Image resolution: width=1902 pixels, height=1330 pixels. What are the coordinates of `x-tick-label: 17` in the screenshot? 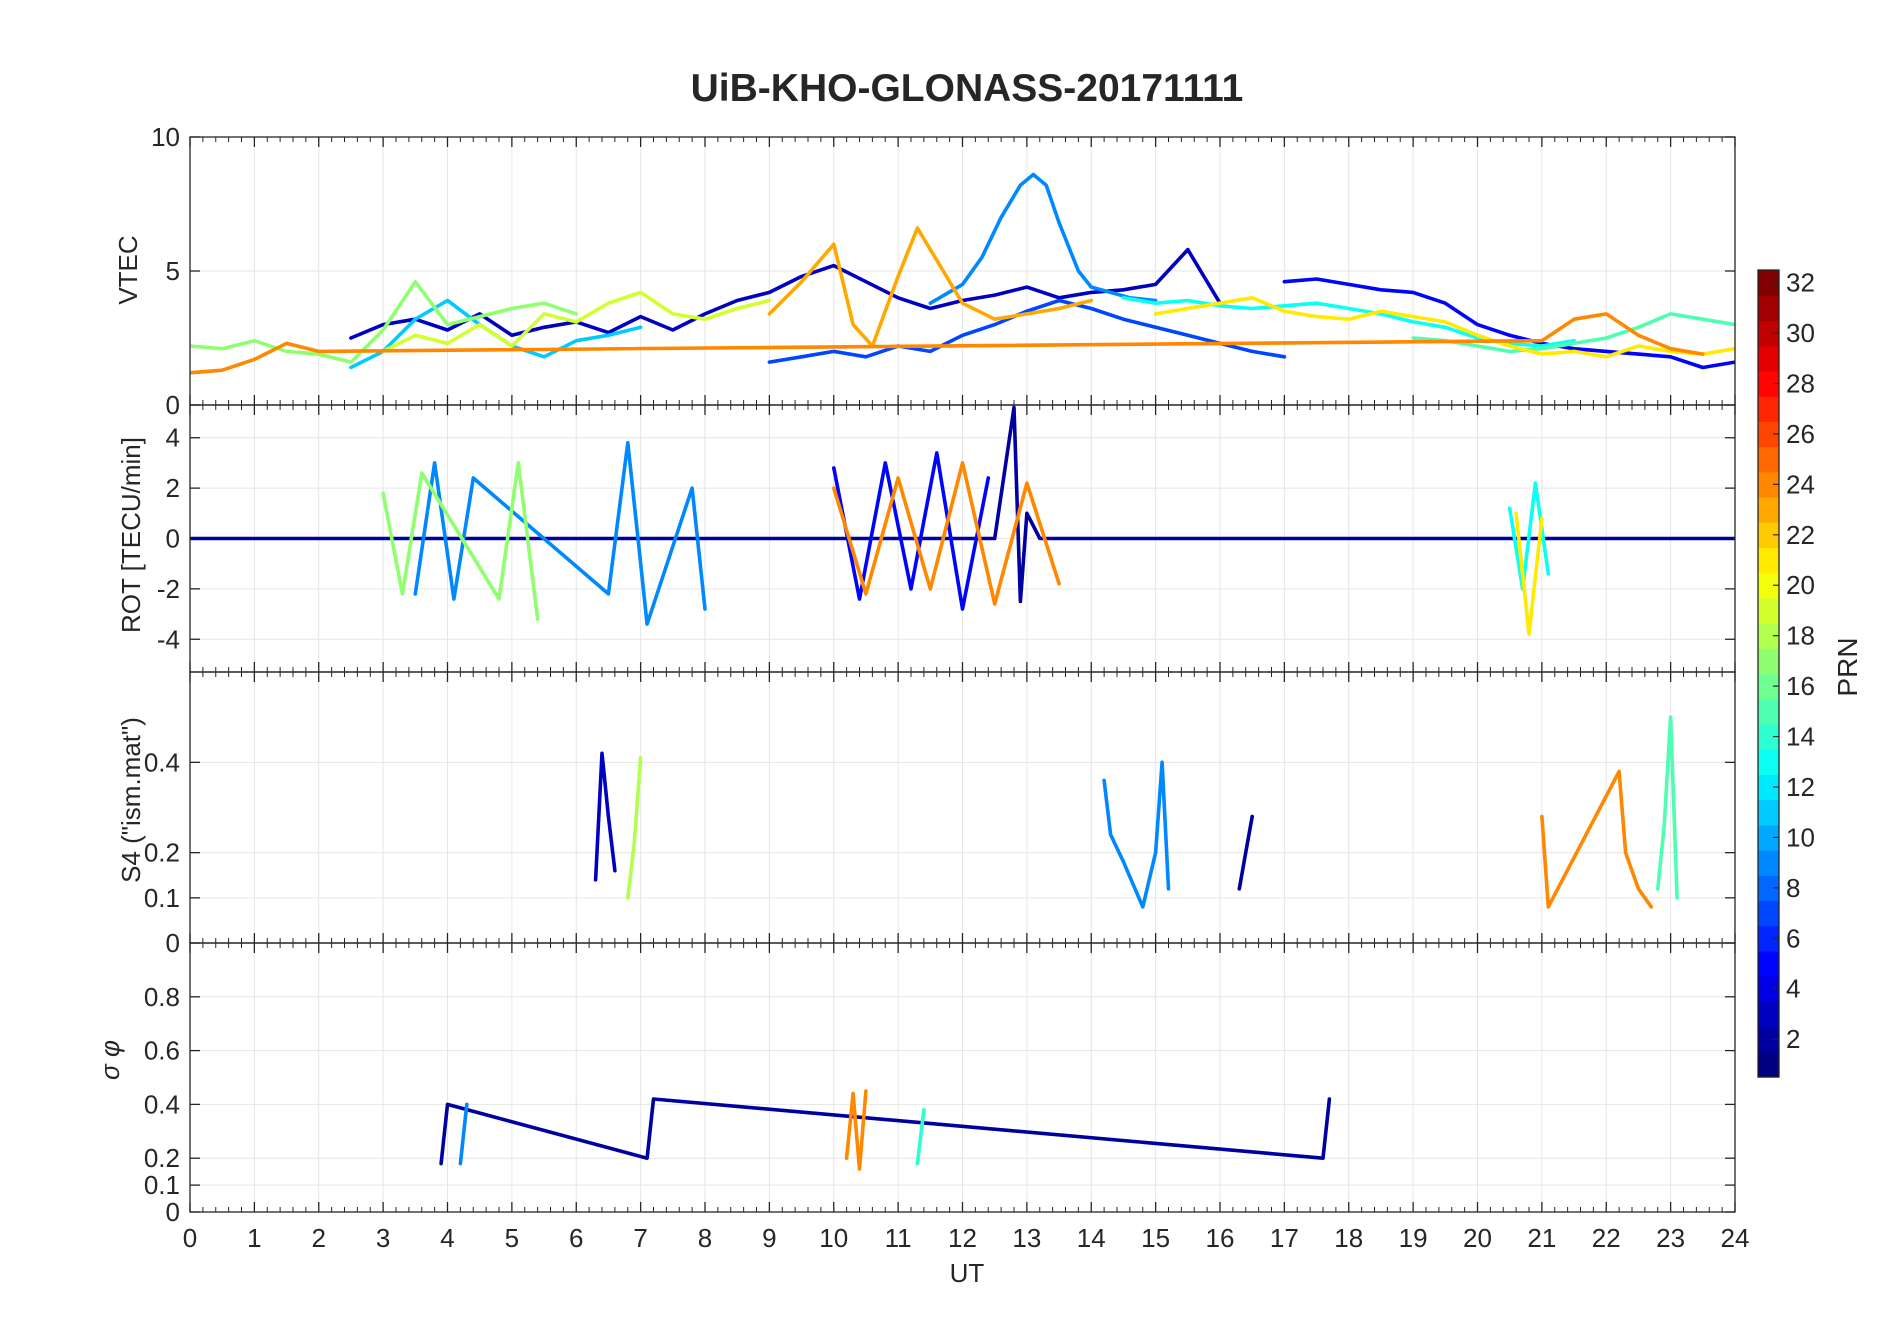 It's located at (1284, 1238).